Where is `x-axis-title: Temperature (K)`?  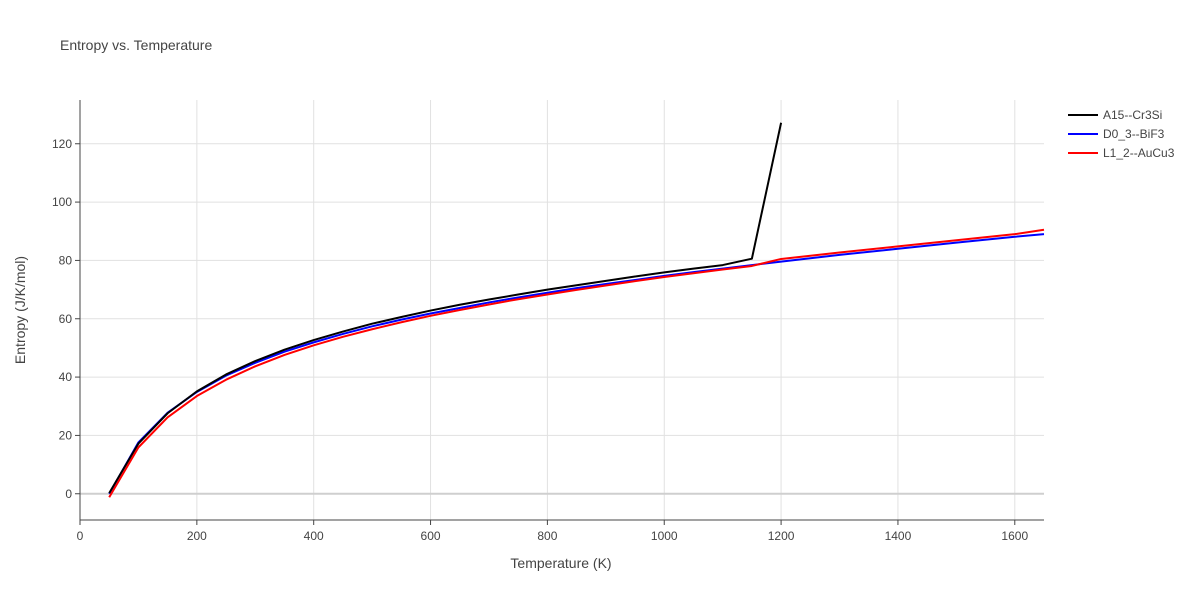 x-axis-title: Temperature (K) is located at coordinates (560, 563).